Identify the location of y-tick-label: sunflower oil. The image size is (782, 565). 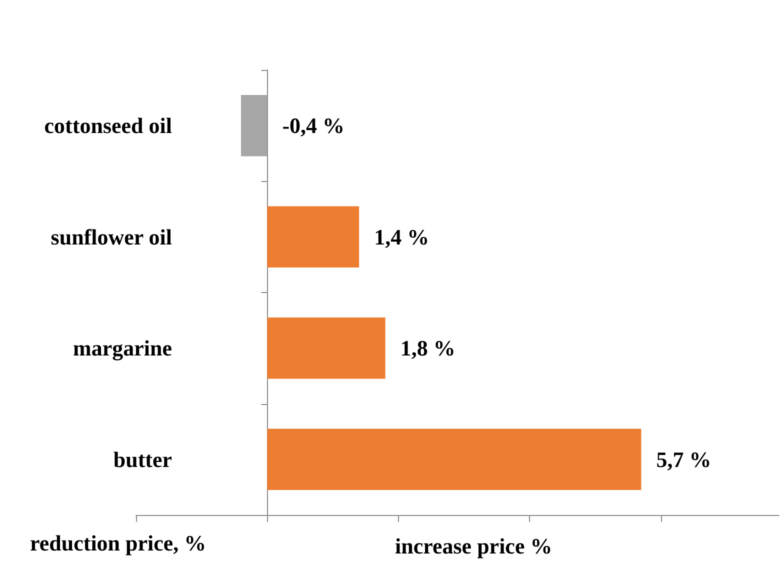
(111, 237).